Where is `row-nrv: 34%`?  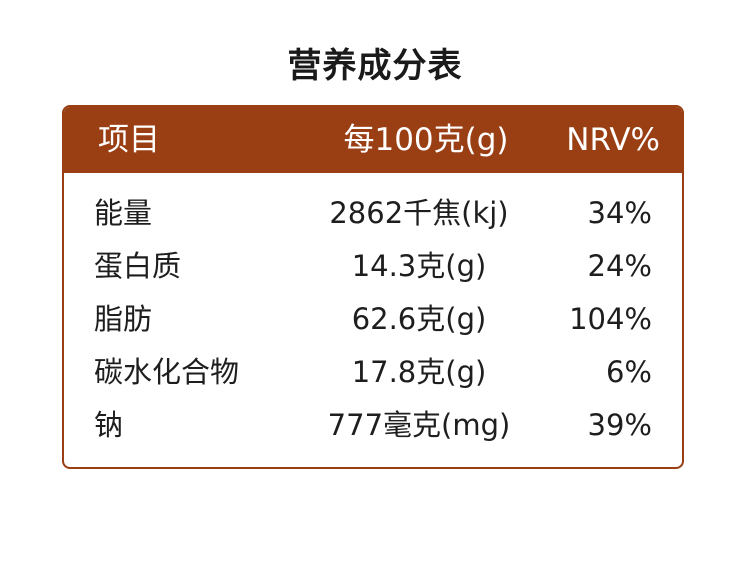 row-nrv: 34% is located at coordinates (619, 213).